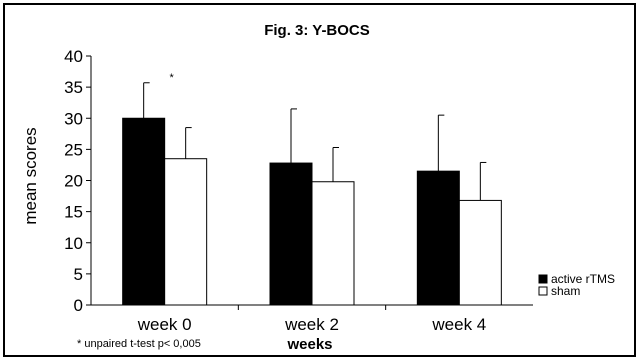 This screenshot has height=362, width=641. What do you see at coordinates (543, 291) in the screenshot?
I see `legend-swatch-sham` at bounding box center [543, 291].